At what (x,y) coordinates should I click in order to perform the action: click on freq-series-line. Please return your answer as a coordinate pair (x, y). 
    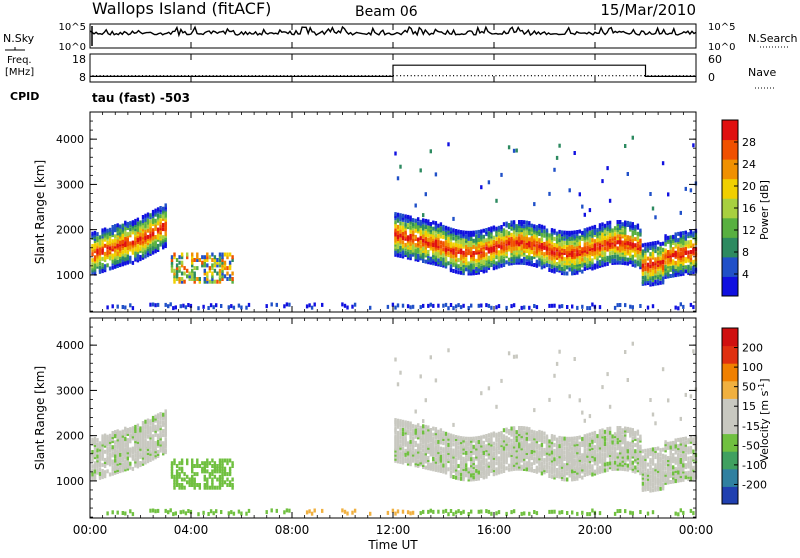
    Looking at the image, I should click on (393, 70).